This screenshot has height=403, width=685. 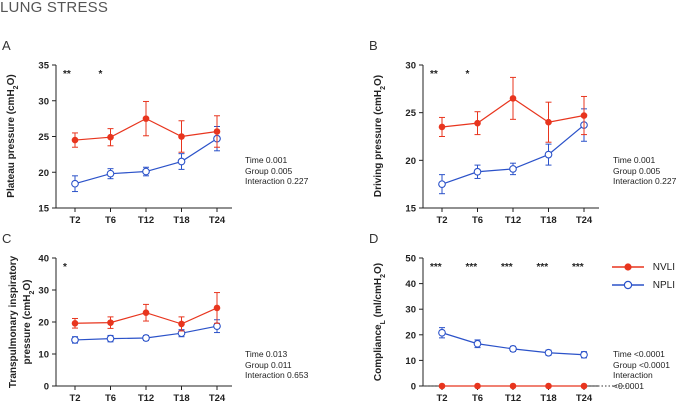 I want to click on legend: NVLI NPLI, so click(x=647, y=282).